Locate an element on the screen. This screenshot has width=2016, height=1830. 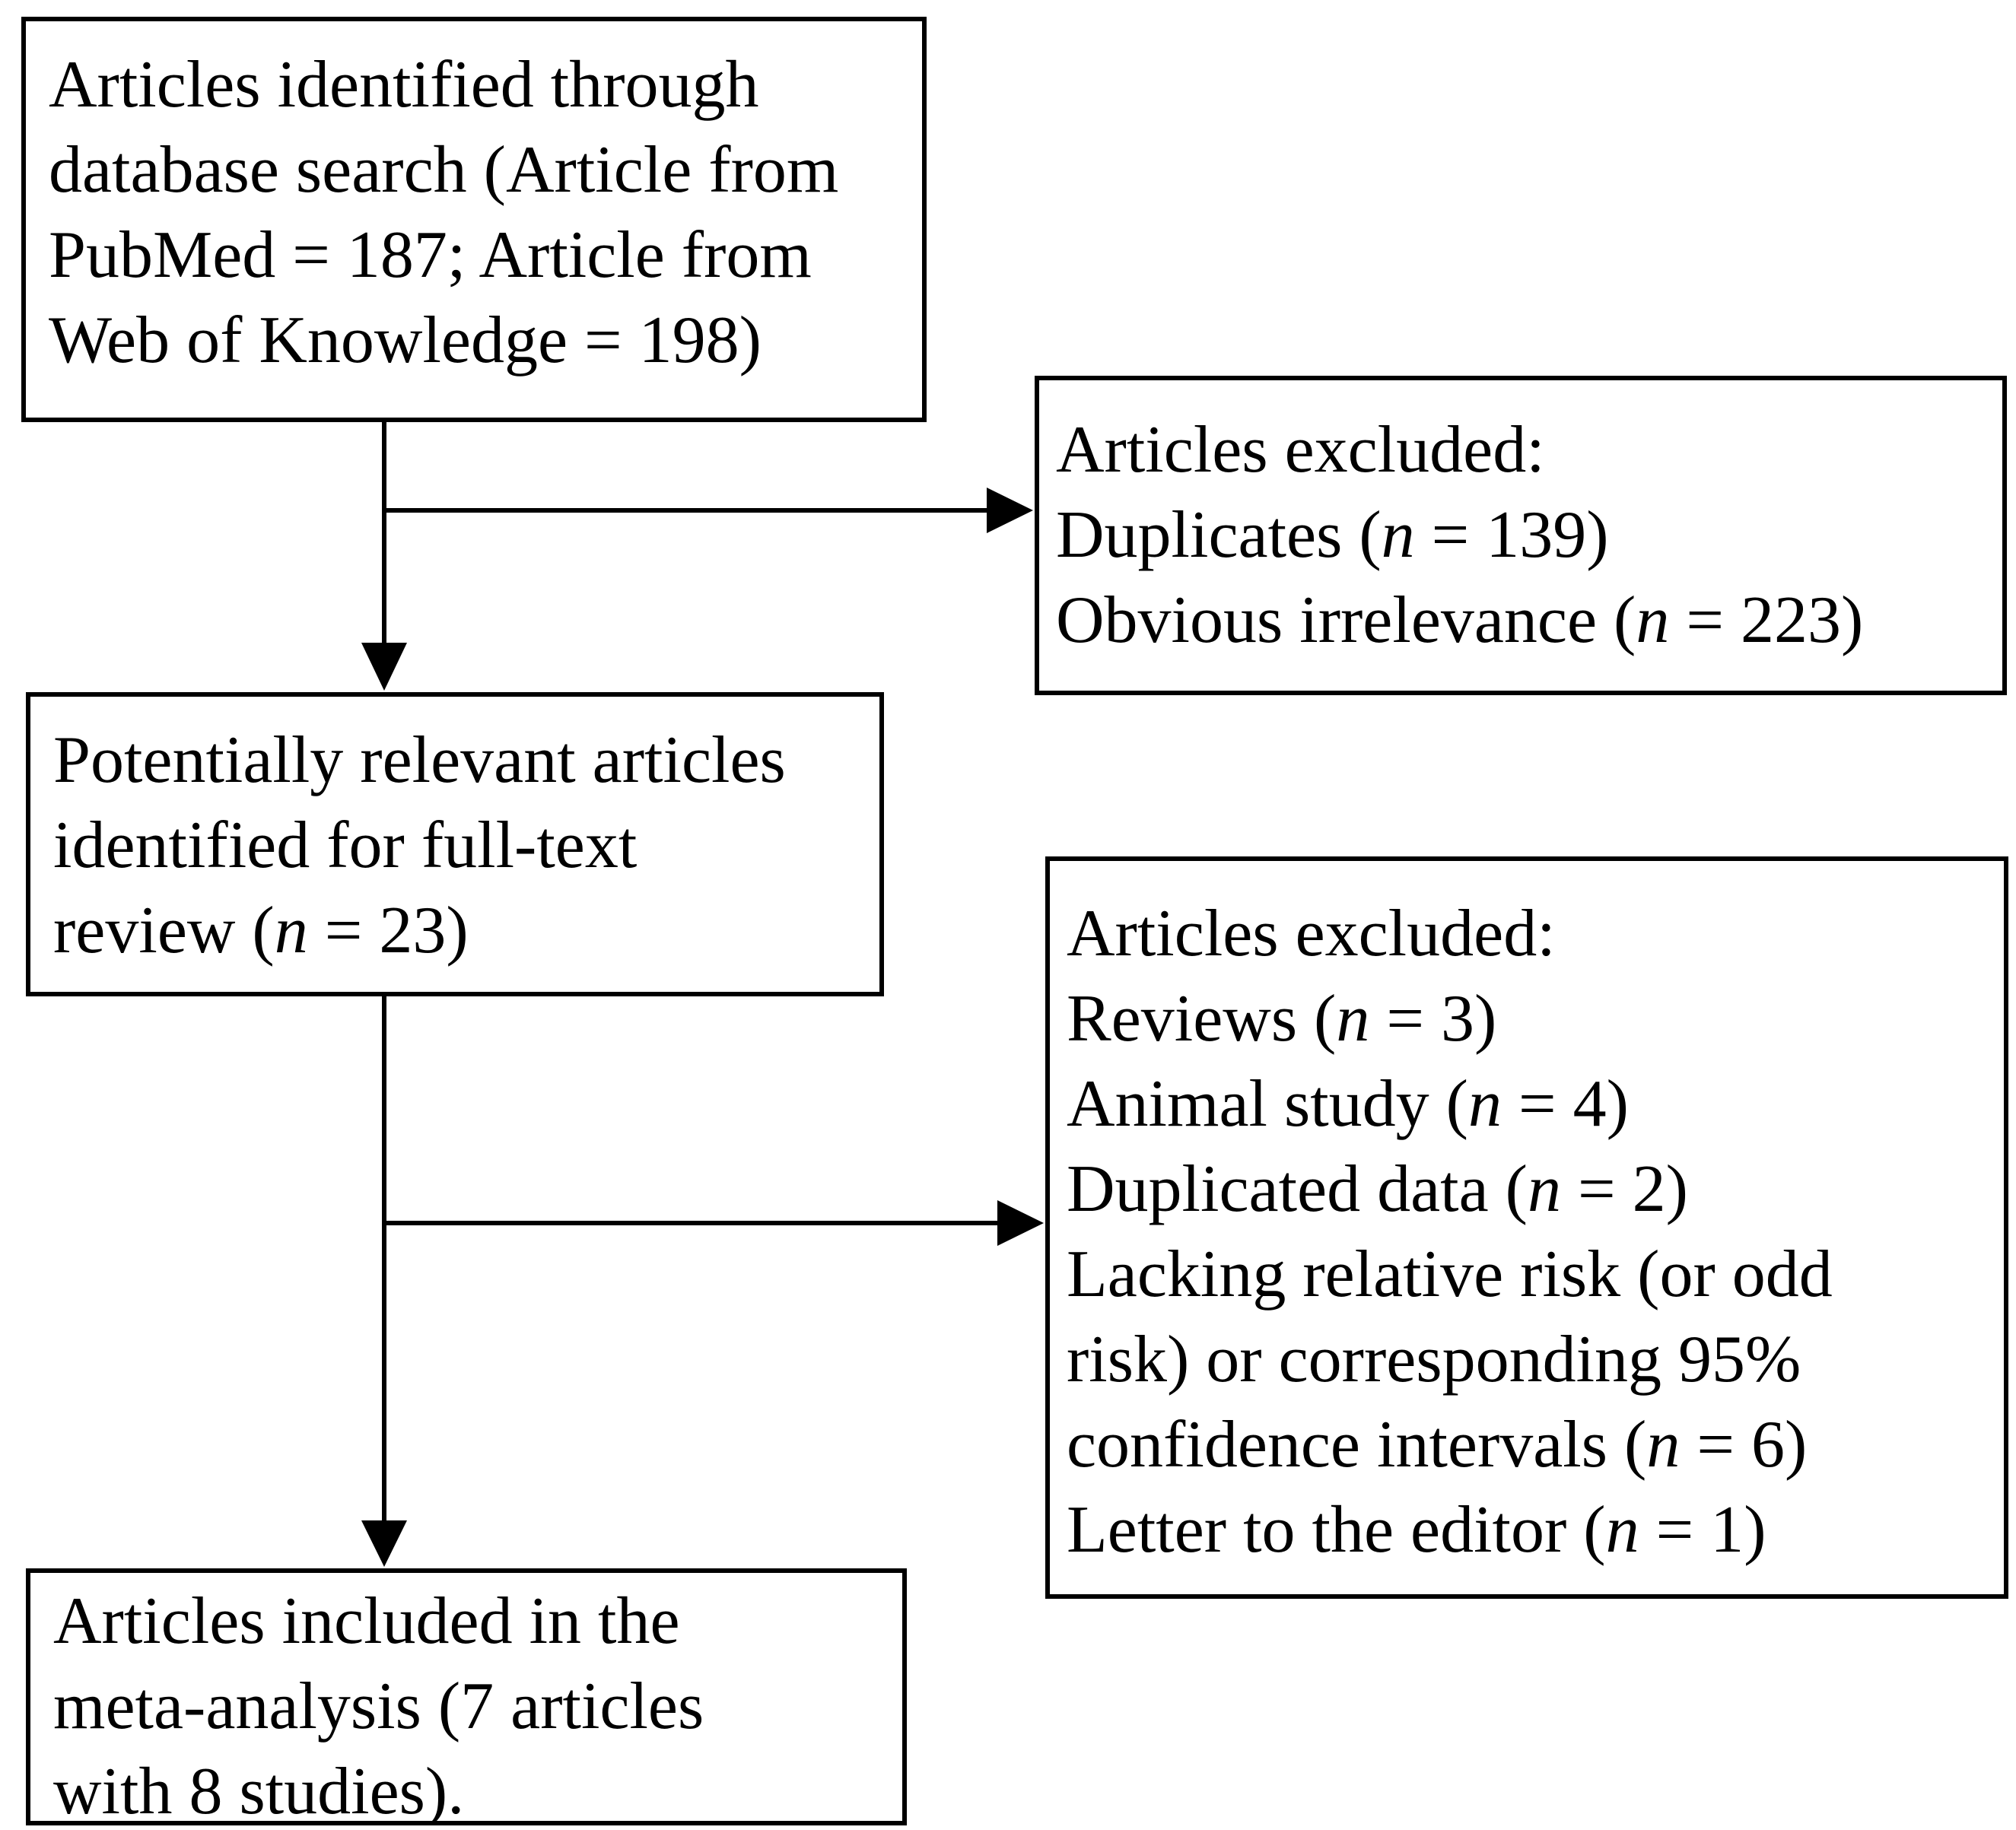
down-arrowhead-to-included is located at coordinates (384, 1544).